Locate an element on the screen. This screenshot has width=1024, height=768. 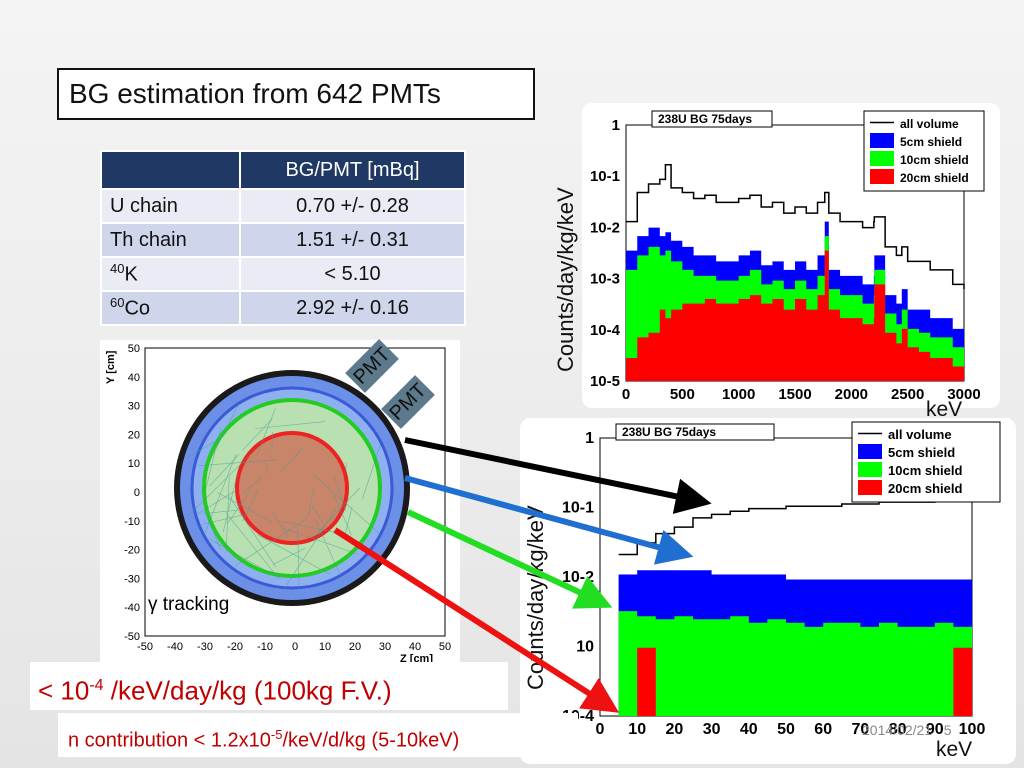
legend-entry: 10cm shield is located at coordinates (934, 160).